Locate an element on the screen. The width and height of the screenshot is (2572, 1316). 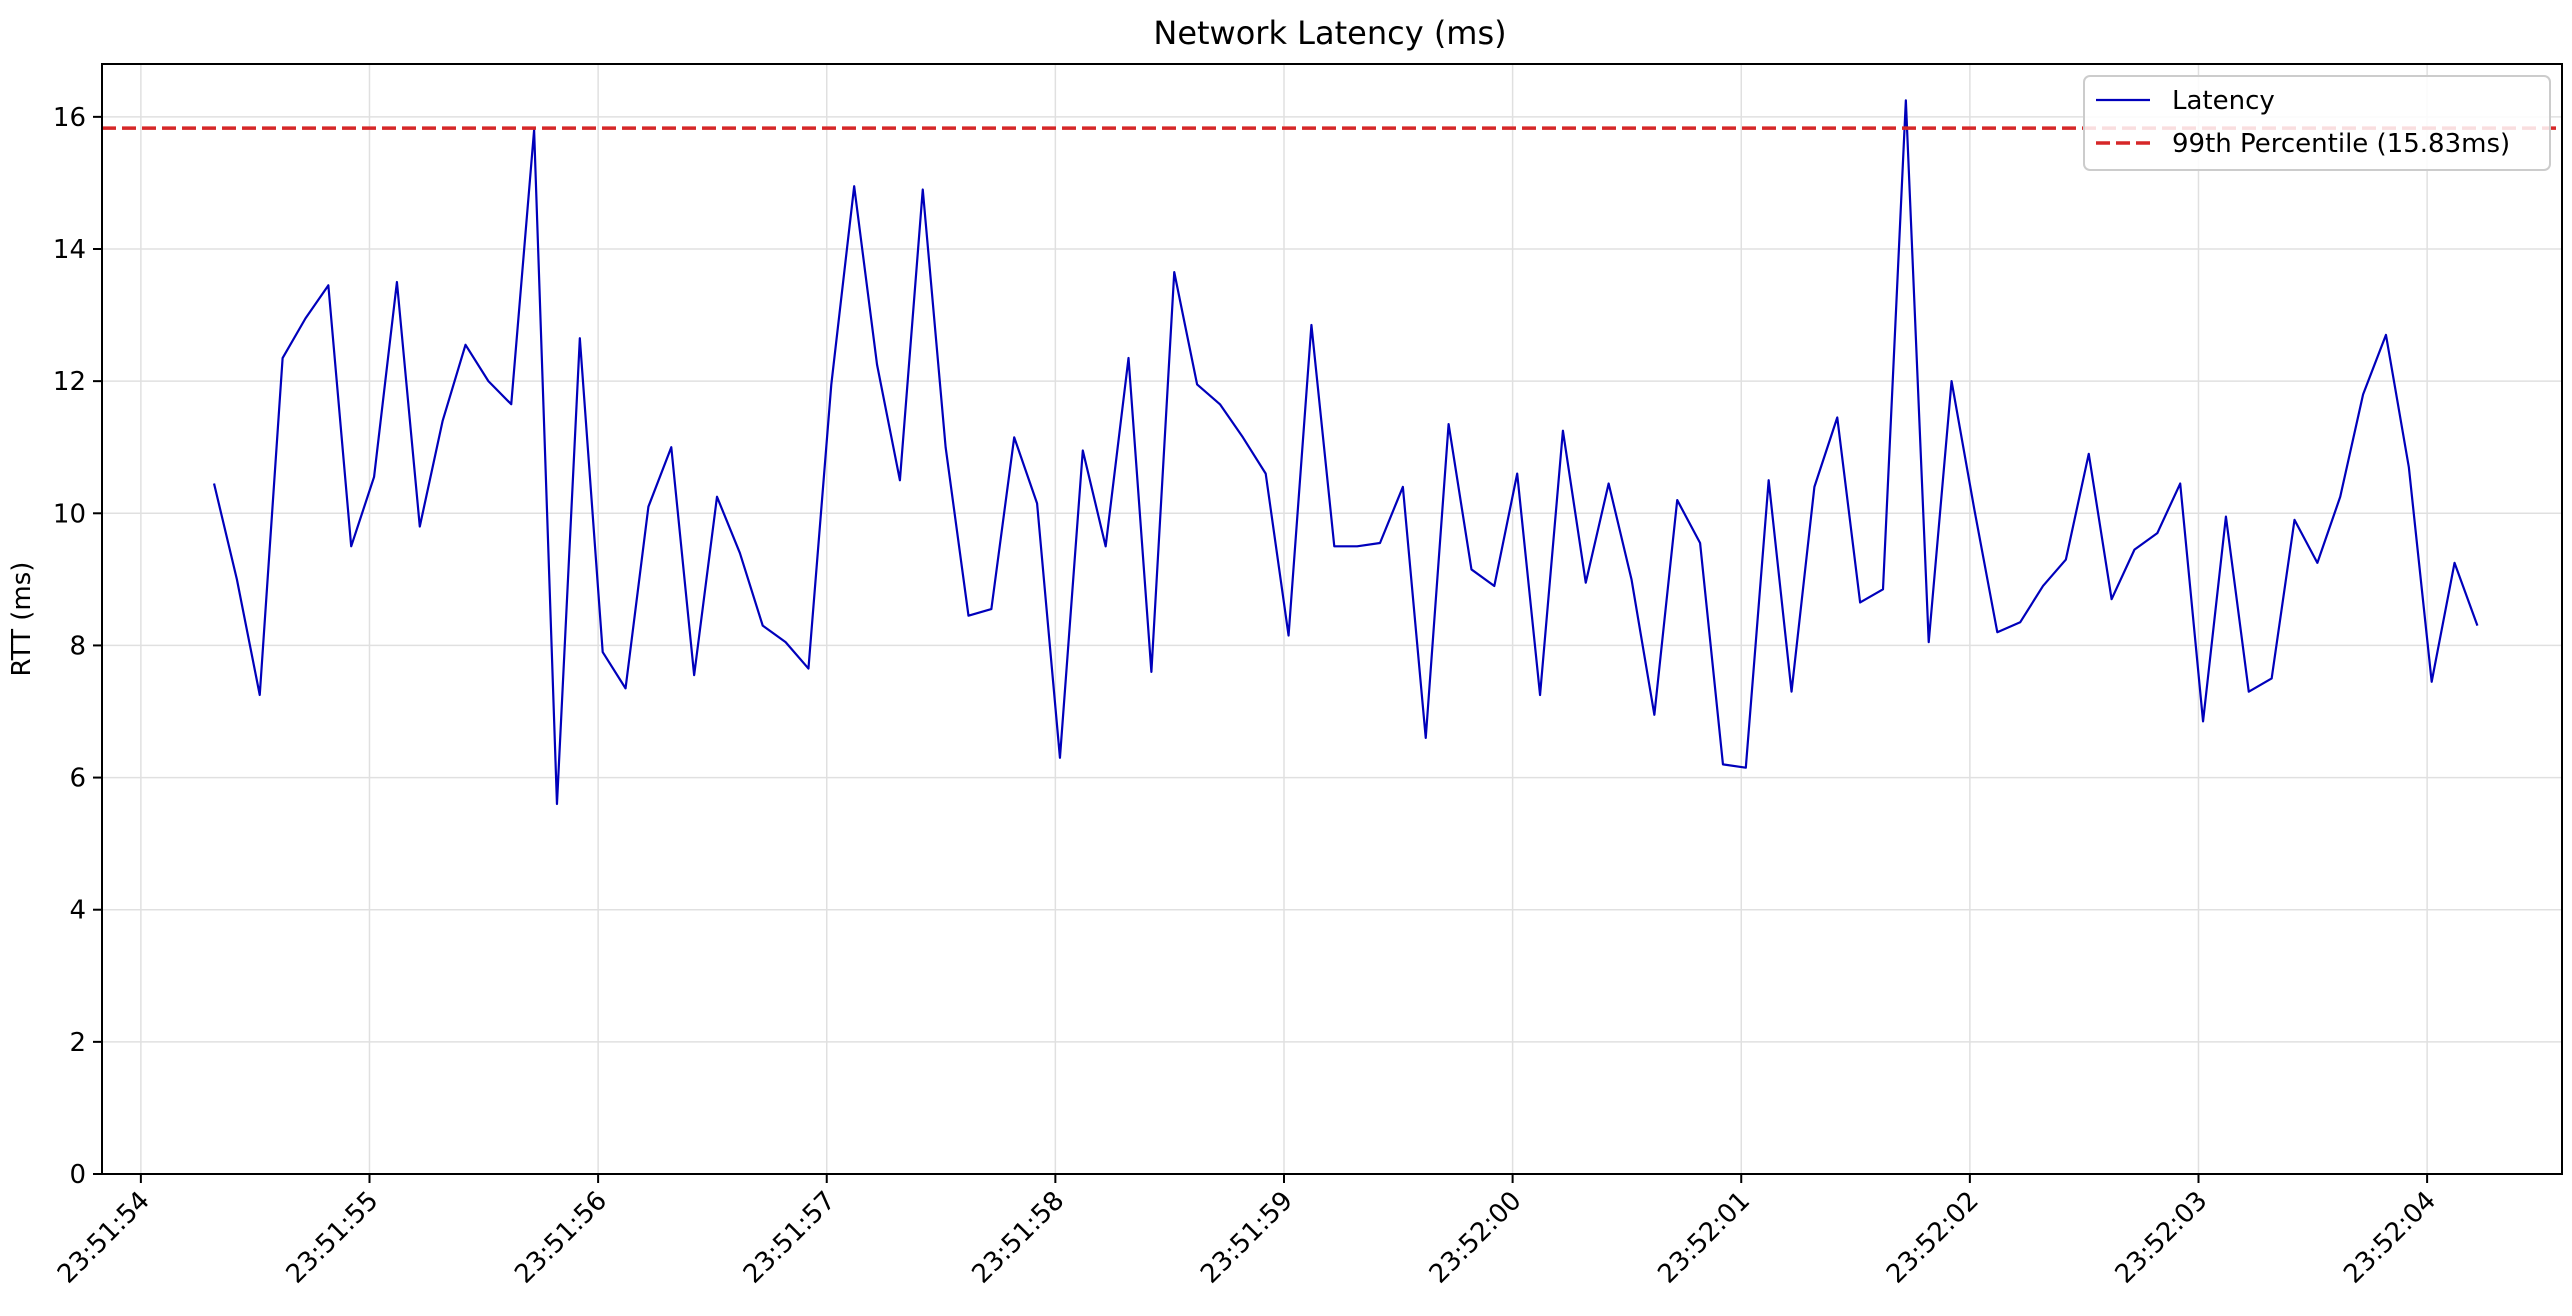
y-tick-label: 0 is located at coordinates (77, 1175).